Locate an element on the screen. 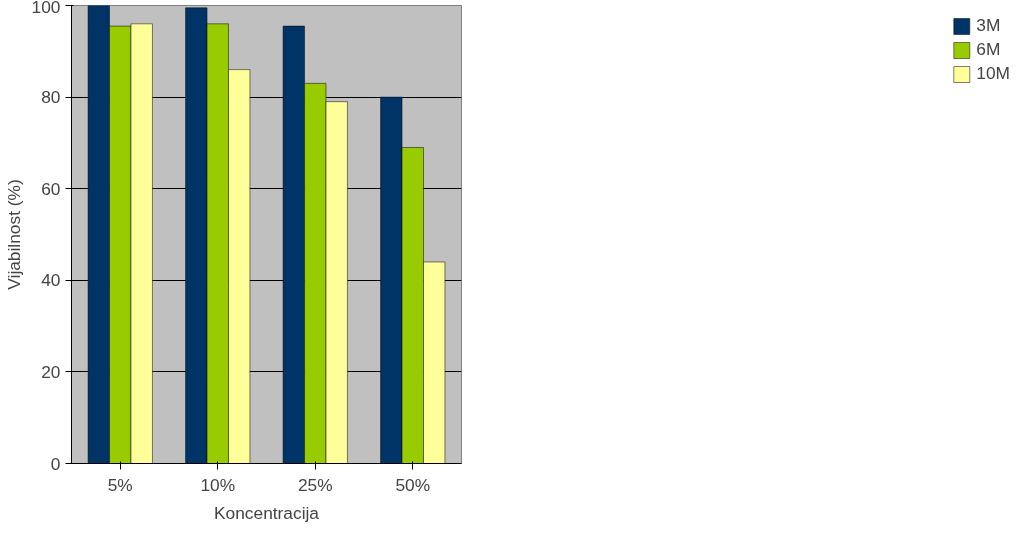 The width and height of the screenshot is (1030, 533). y-tick-label: 0 is located at coordinates (55, 463).